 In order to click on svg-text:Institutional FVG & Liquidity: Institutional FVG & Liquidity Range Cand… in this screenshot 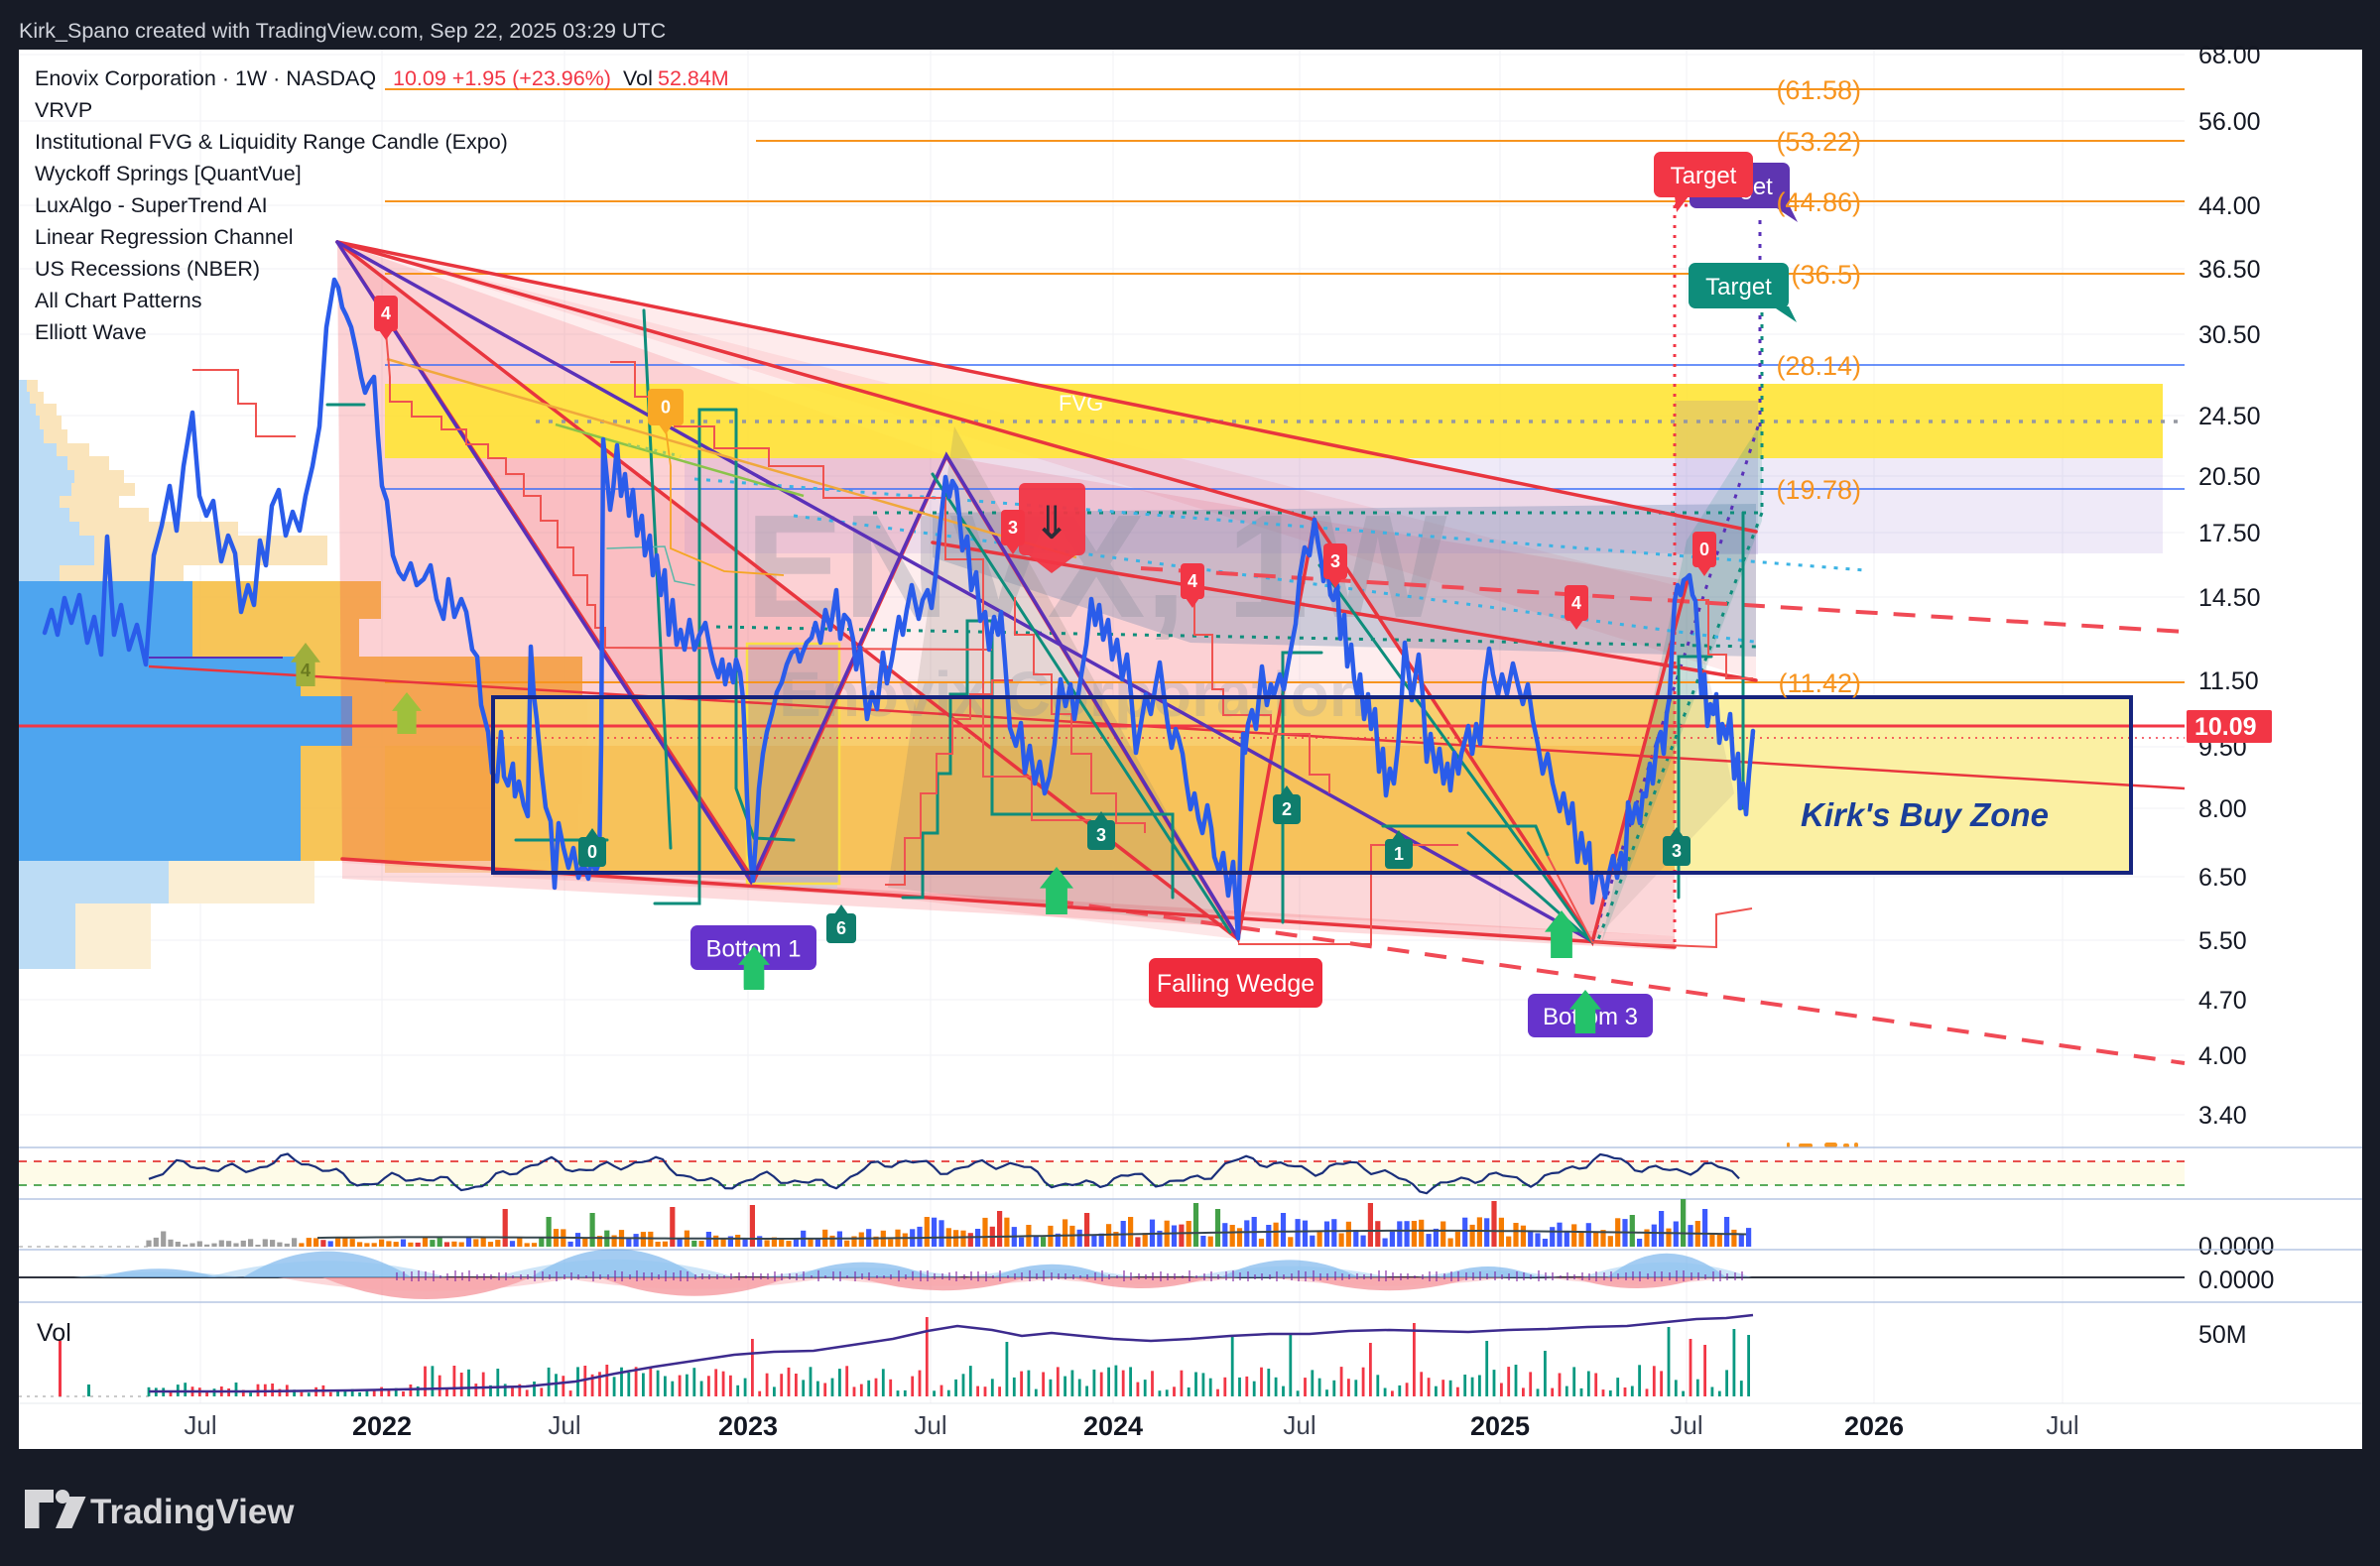, I will do `click(271, 142)`.